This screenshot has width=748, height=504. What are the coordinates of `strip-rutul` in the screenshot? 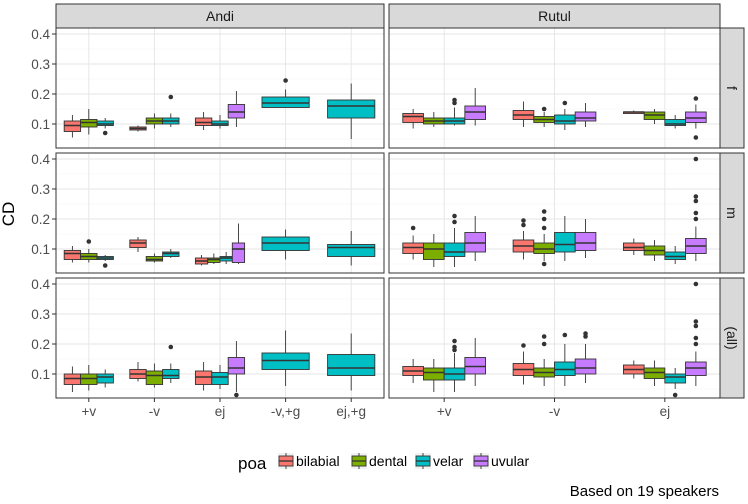 It's located at (554, 16).